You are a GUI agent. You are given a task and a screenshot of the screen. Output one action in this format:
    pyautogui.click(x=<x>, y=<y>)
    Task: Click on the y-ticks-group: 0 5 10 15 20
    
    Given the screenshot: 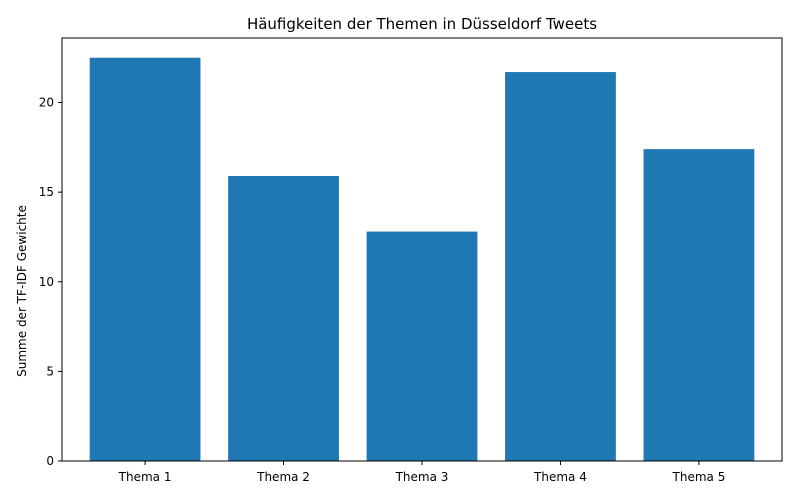 What is the action you would take?
    pyautogui.click(x=50, y=282)
    